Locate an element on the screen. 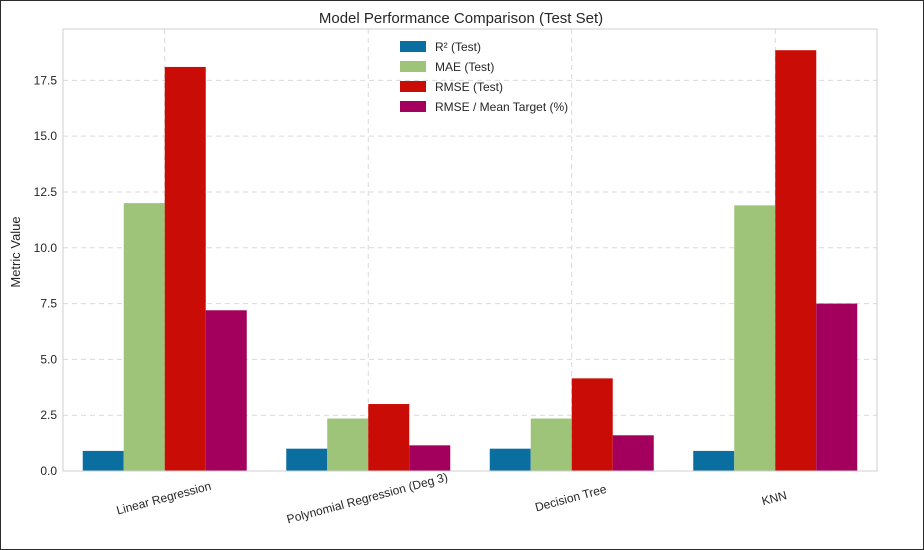 This screenshot has width=924, height=550. y-tick-label: 2.5 is located at coordinates (48, 415).